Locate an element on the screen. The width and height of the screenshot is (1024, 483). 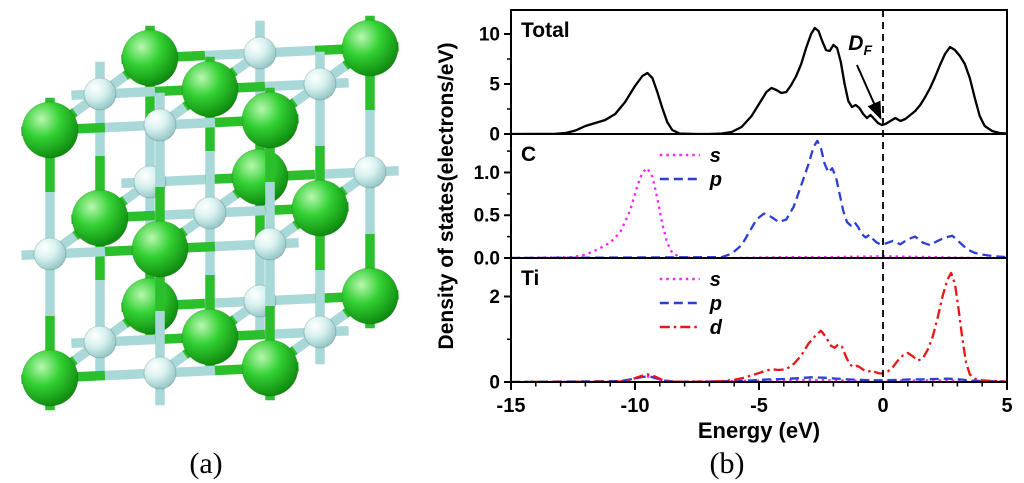
series-c-p is located at coordinates (759, 198).